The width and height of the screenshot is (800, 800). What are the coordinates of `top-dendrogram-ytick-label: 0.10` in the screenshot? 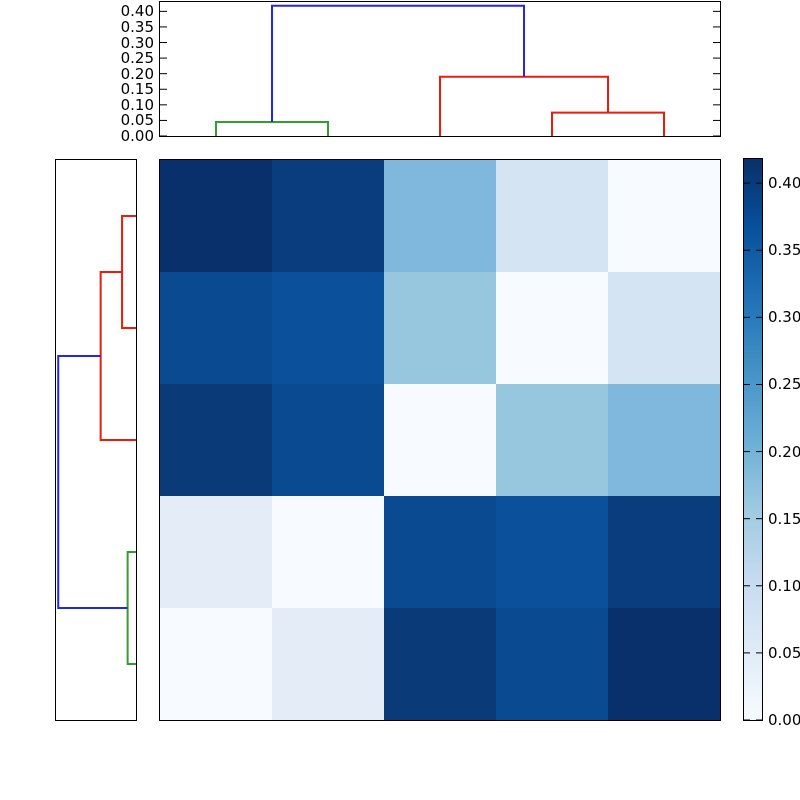 It's located at (137, 104).